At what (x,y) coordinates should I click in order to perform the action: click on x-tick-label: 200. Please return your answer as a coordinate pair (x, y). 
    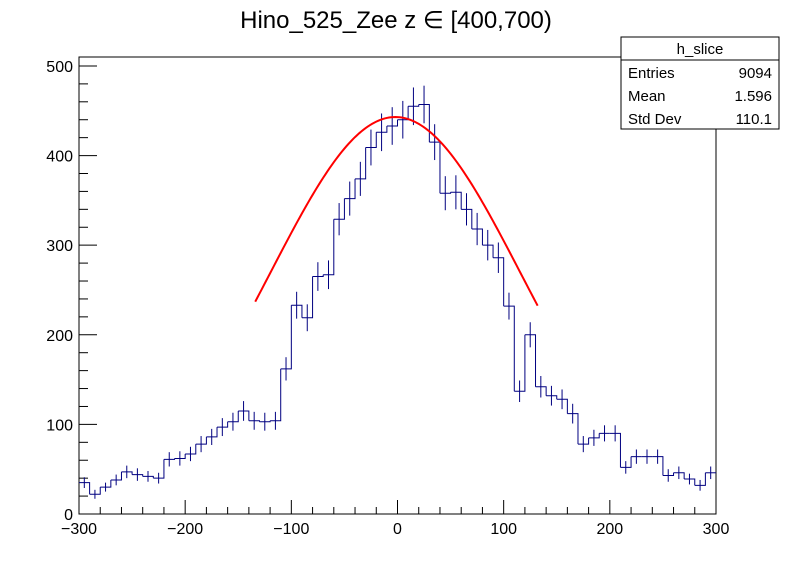
    Looking at the image, I should click on (609, 529).